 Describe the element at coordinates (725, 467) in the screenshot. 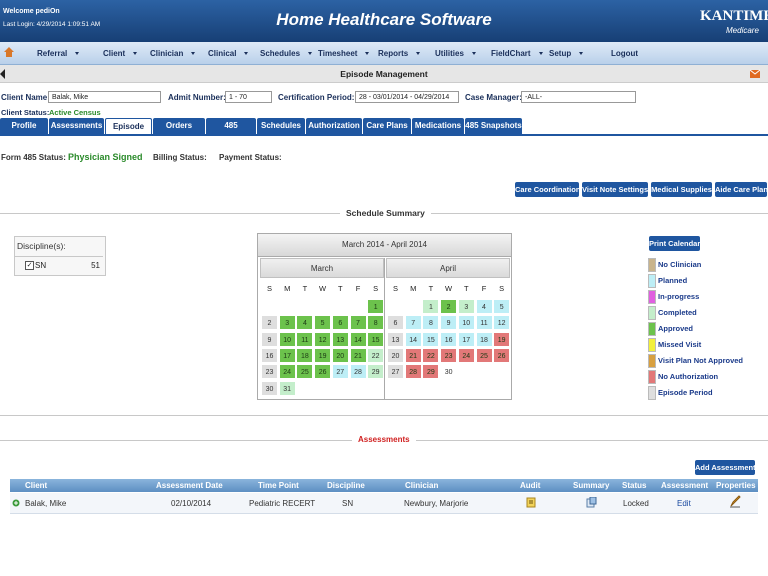

I see `add-assessment: Add Assessment` at that location.